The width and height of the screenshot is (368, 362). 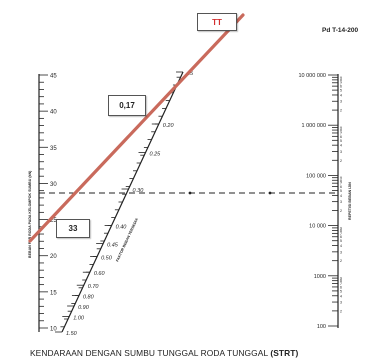 What do you see at coordinates (155, 155) in the screenshot?
I see `middle-tick-label: 0.25` at bounding box center [155, 155].